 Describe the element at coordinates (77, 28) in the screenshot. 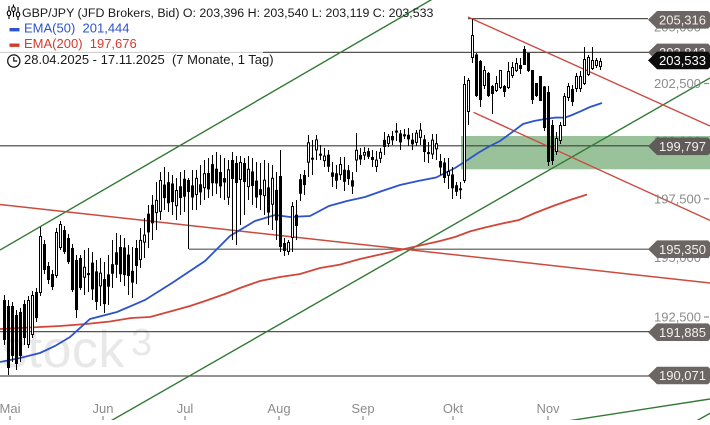

I see `svg-text: EMA(50) 201,444` at that location.